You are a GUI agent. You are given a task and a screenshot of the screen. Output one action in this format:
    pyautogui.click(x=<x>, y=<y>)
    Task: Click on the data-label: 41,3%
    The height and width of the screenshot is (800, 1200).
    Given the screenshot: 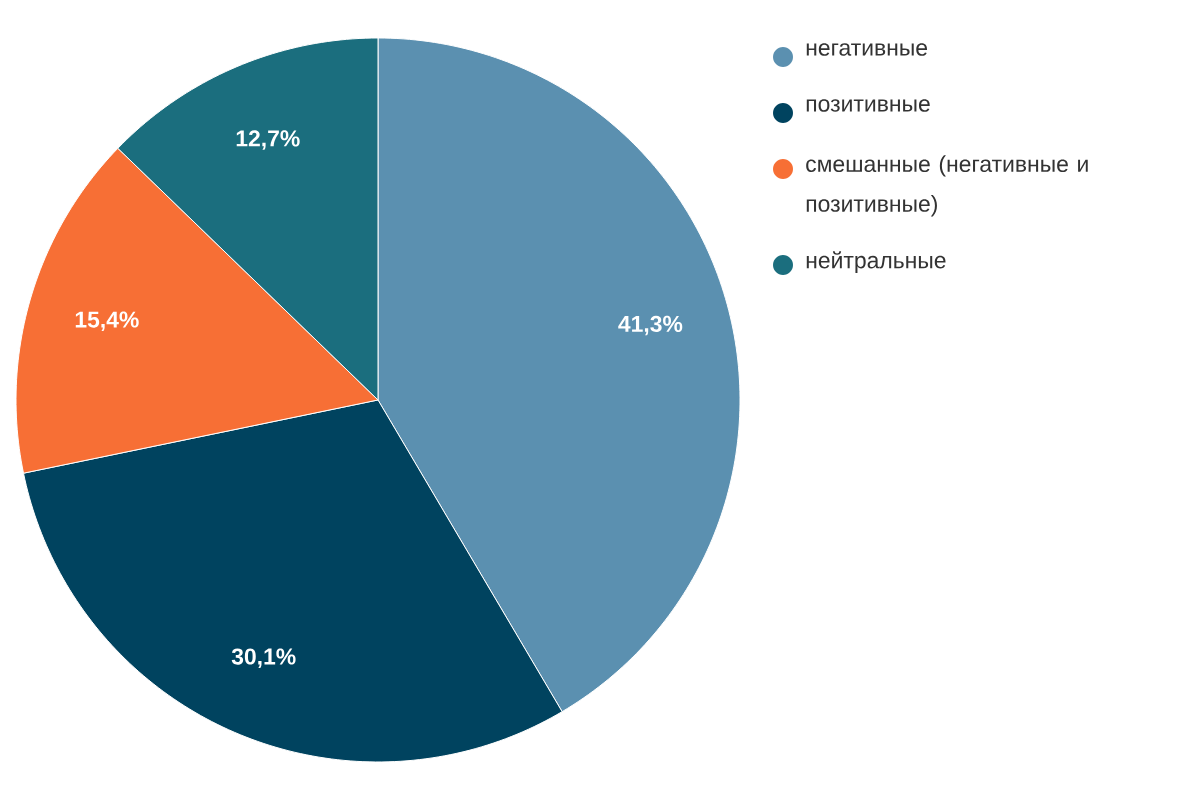 What is the action you would take?
    pyautogui.click(x=650, y=325)
    